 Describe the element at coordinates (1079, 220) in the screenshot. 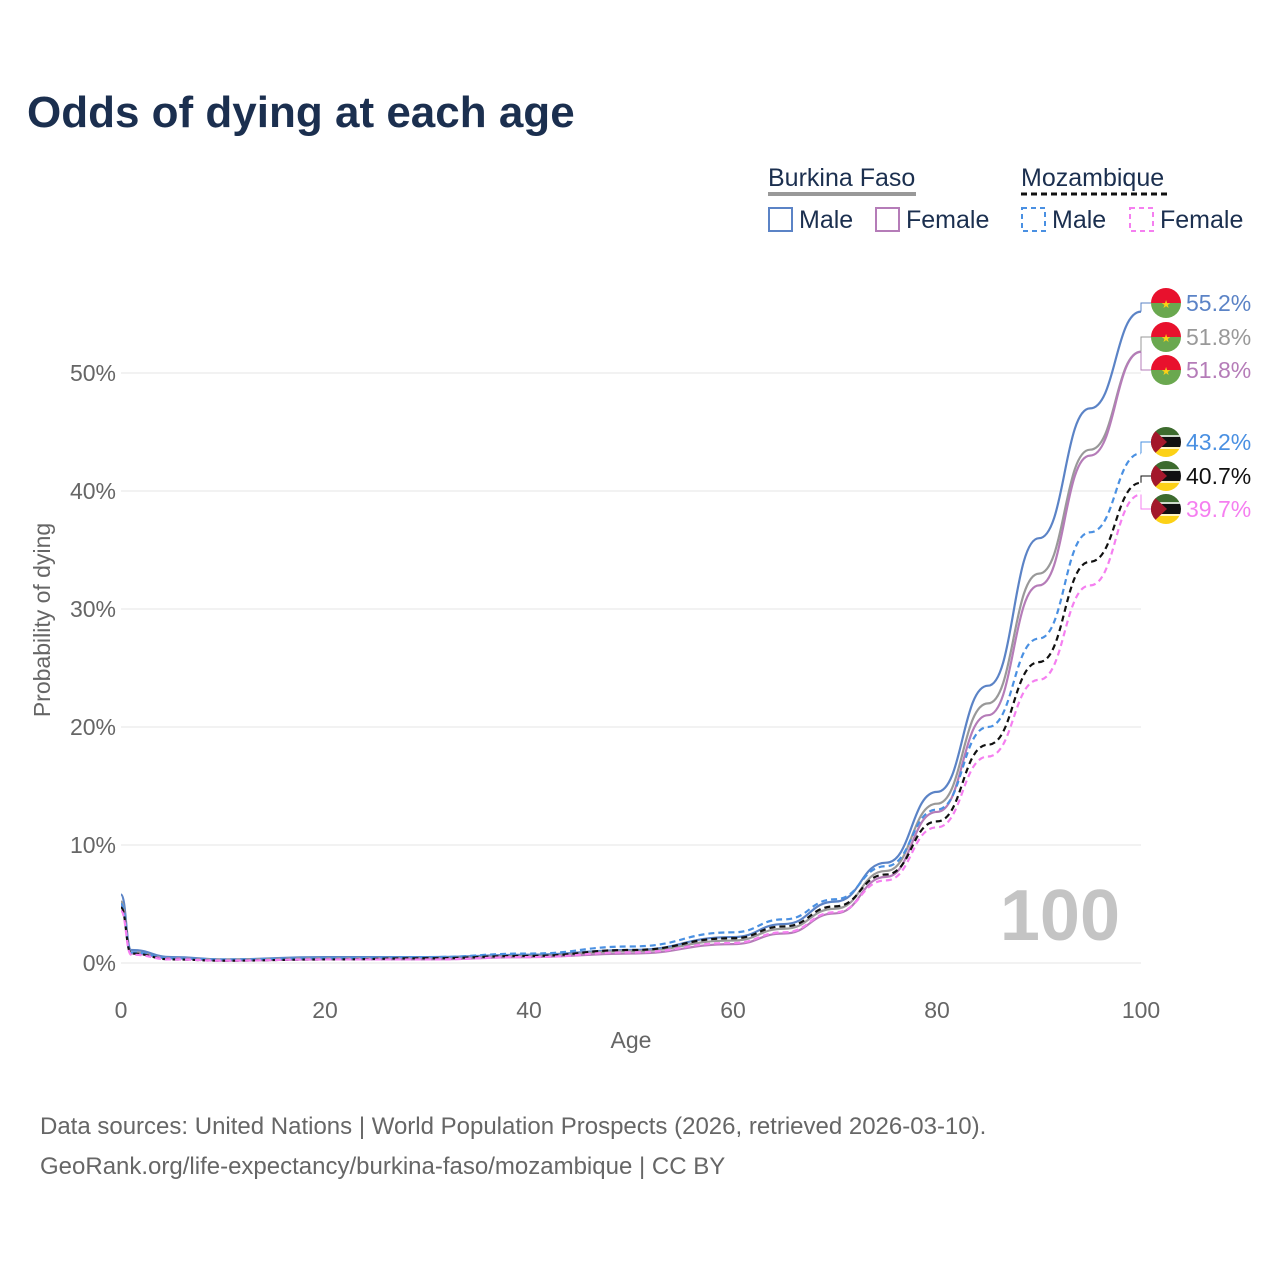

I see `legend-mz-male-label: Male` at that location.